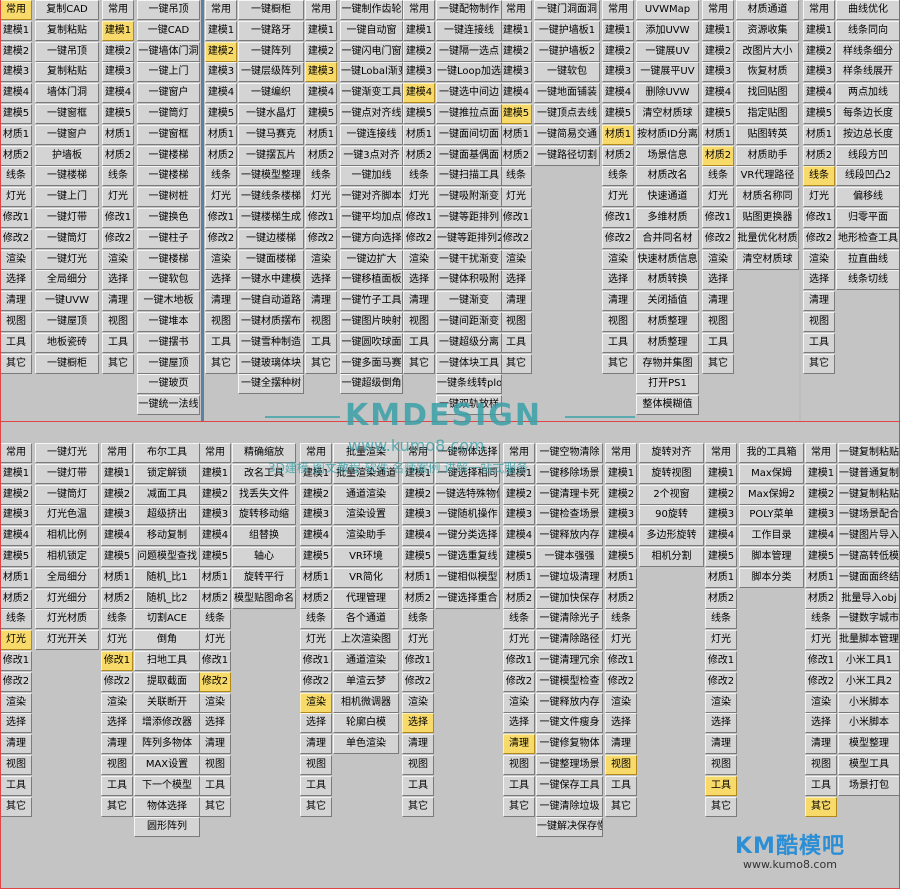  I want to click on tool-button: 线条切线, so click(868, 280).